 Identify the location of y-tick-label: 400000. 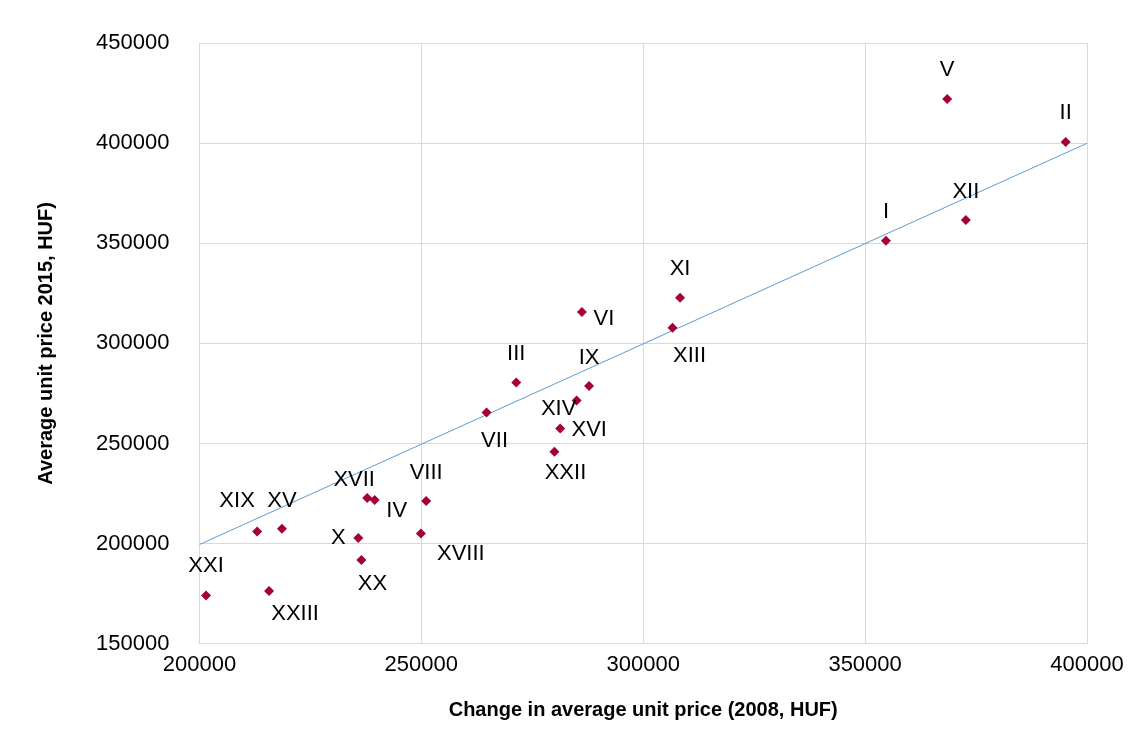
(132, 142).